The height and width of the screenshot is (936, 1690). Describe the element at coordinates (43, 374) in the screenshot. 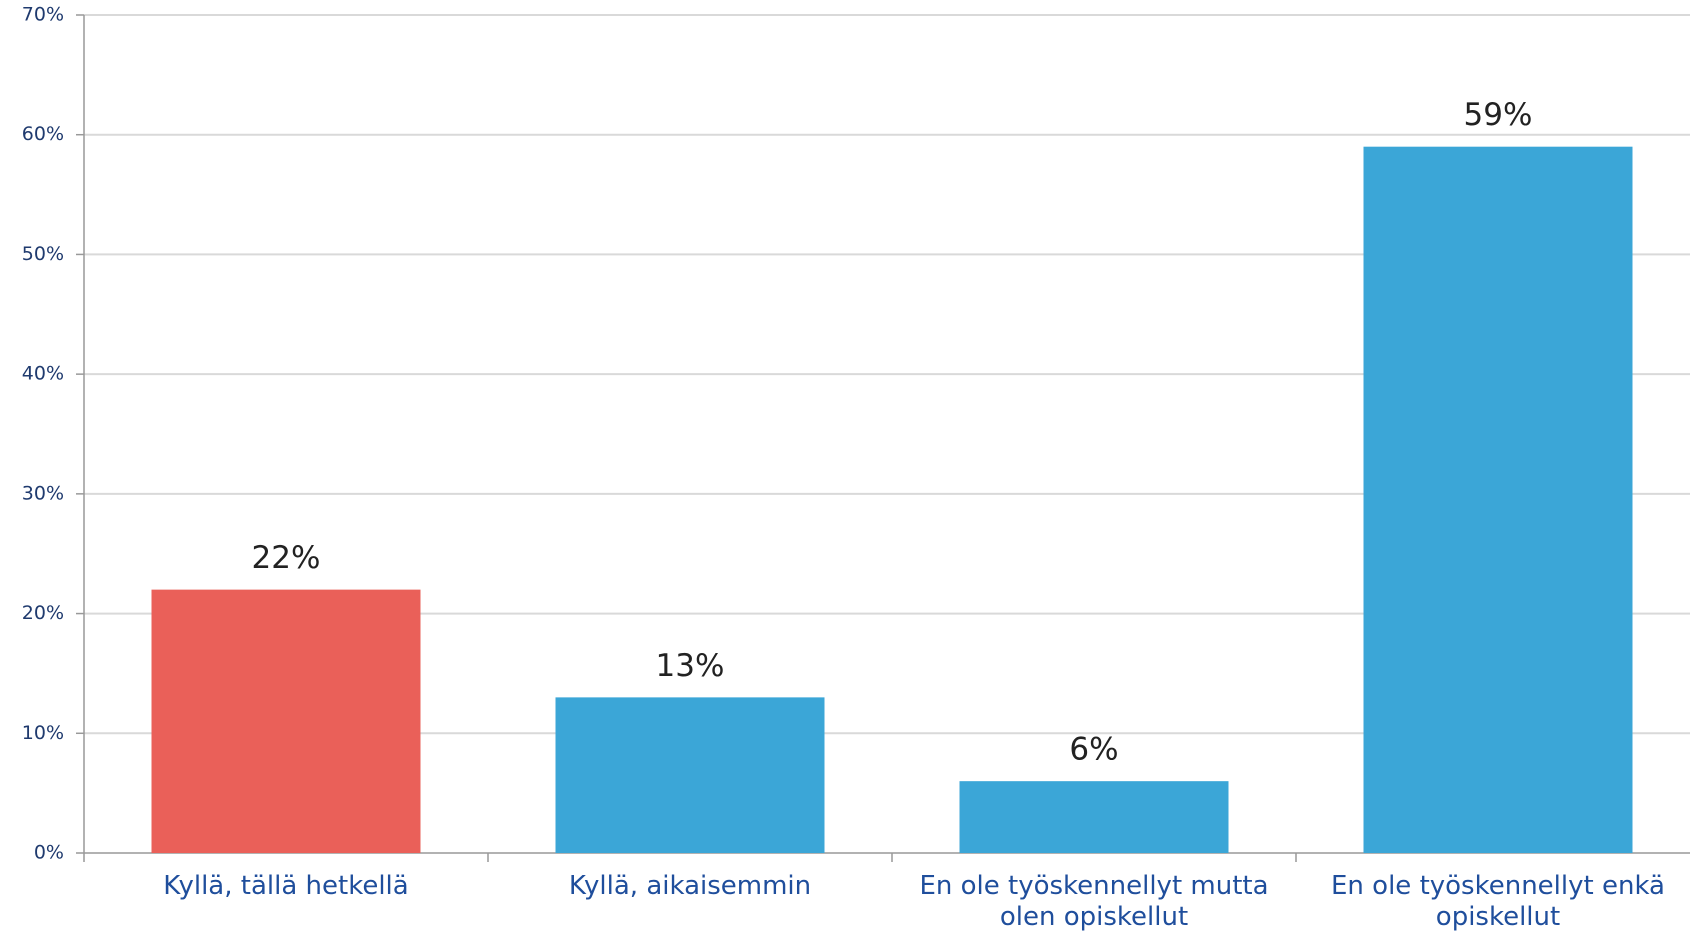

I see `y-tick-label: 40%` at that location.